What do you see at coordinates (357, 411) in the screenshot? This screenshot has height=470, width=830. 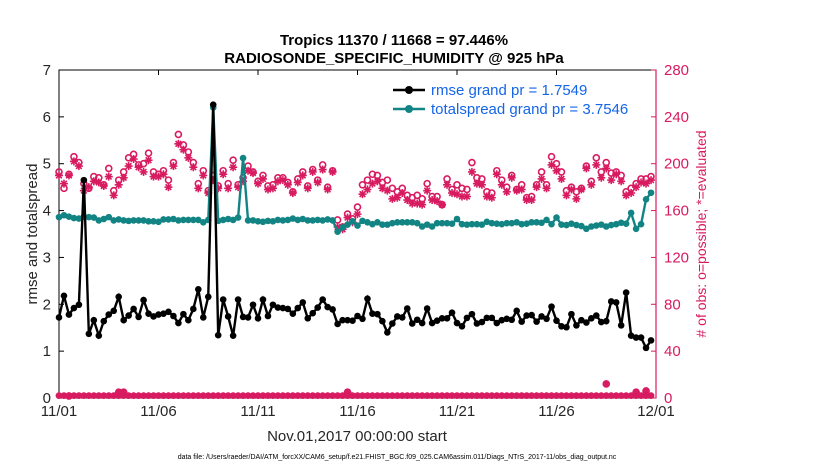 I see `x-tick-label: 11/16` at bounding box center [357, 411].